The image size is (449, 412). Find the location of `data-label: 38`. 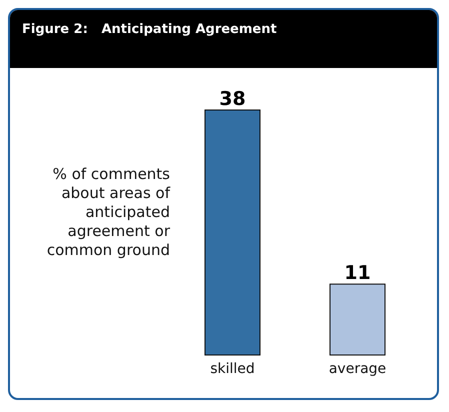

data-label: 38 is located at coordinates (232, 99).